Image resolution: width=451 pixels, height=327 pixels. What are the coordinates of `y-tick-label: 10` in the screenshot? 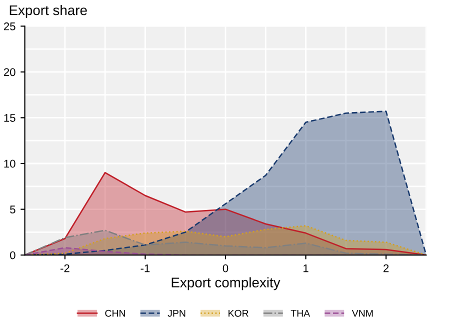 It's located at (10, 164).